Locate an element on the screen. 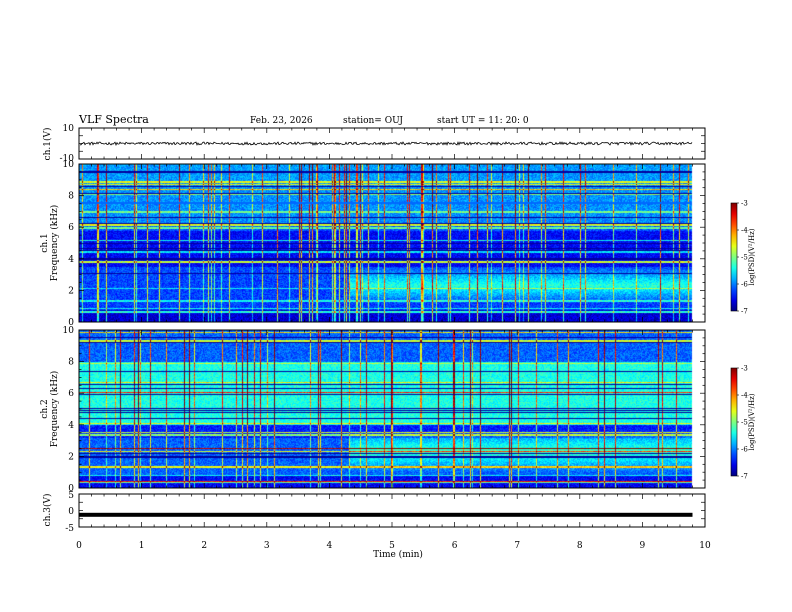 The height and width of the screenshot is (612, 792). time-tick-label: 7 is located at coordinates (517, 546).